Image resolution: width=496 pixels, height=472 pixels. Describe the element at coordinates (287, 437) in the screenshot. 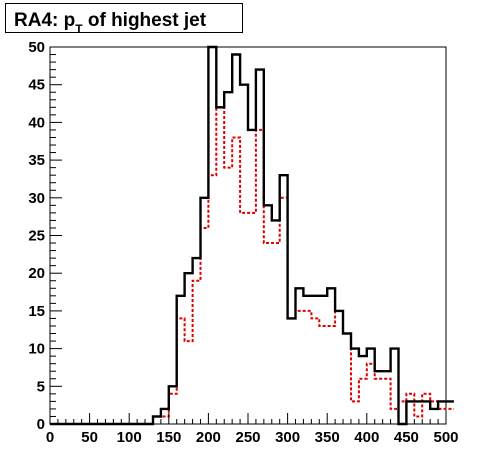

I see `x-tick-label: 300` at that location.